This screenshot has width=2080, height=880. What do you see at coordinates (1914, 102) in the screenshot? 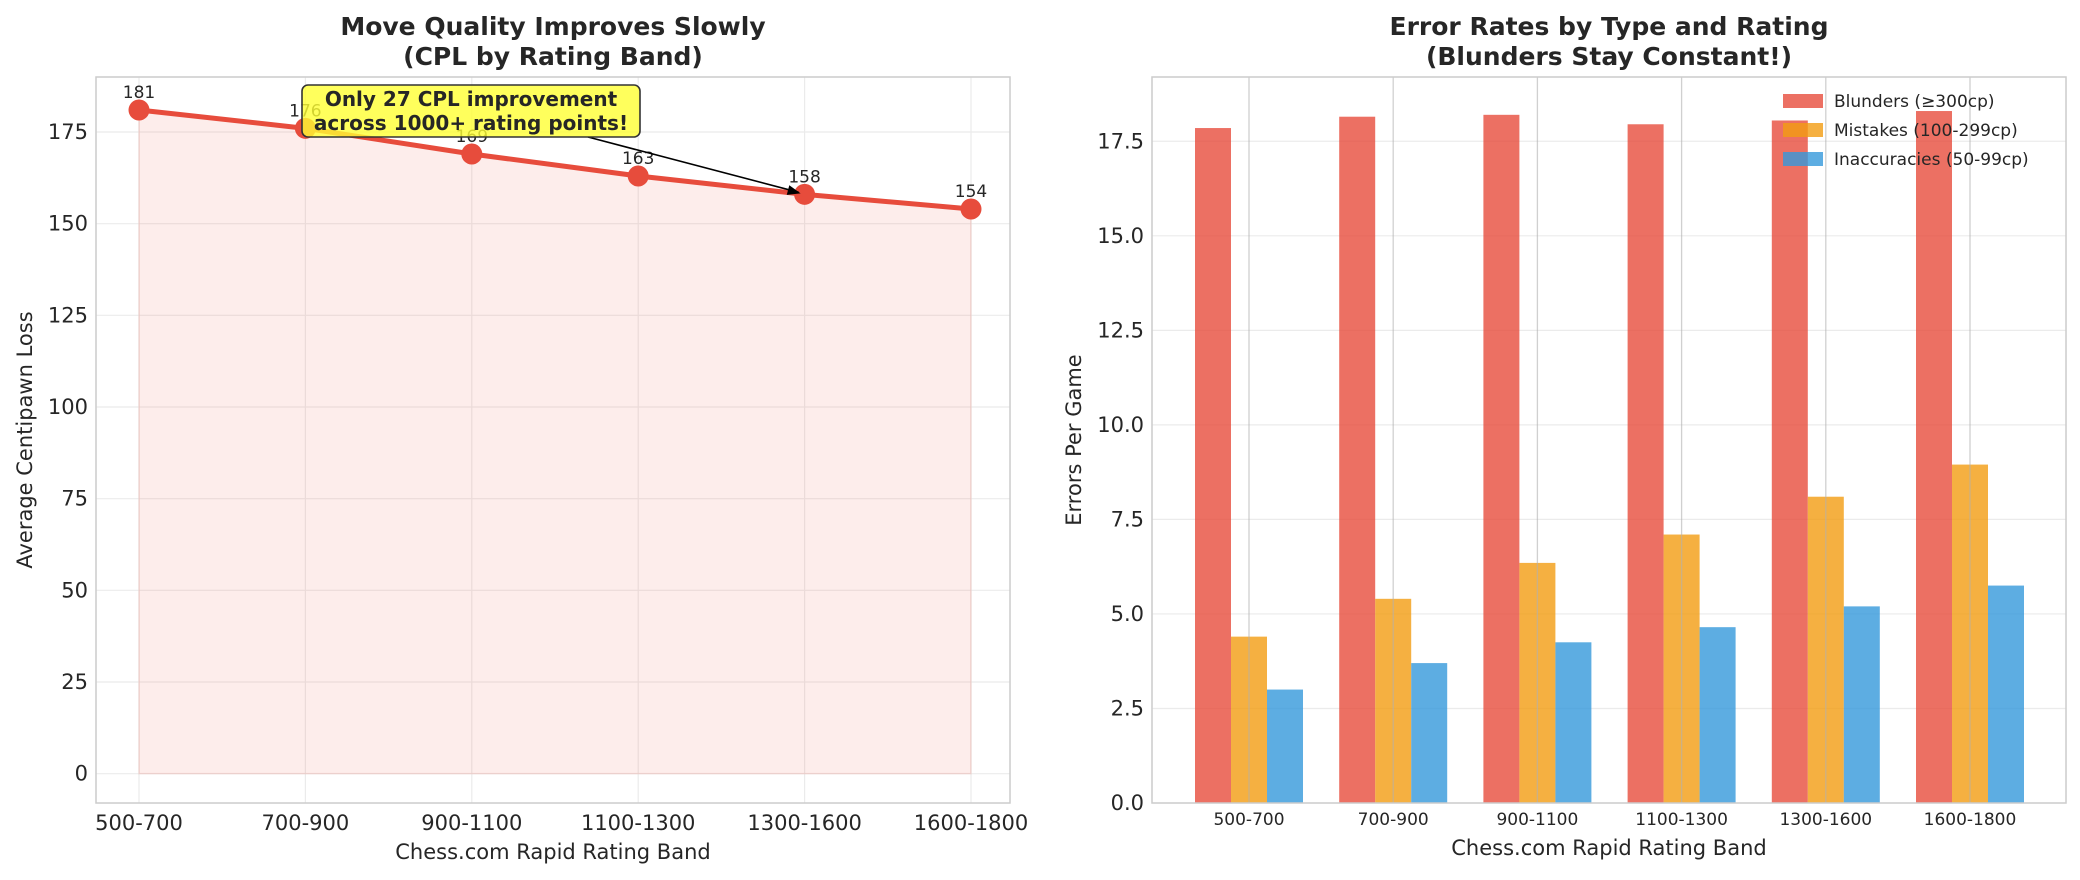
I see `legend-label-blunders: Blunders (≥300cp)` at bounding box center [1914, 102].